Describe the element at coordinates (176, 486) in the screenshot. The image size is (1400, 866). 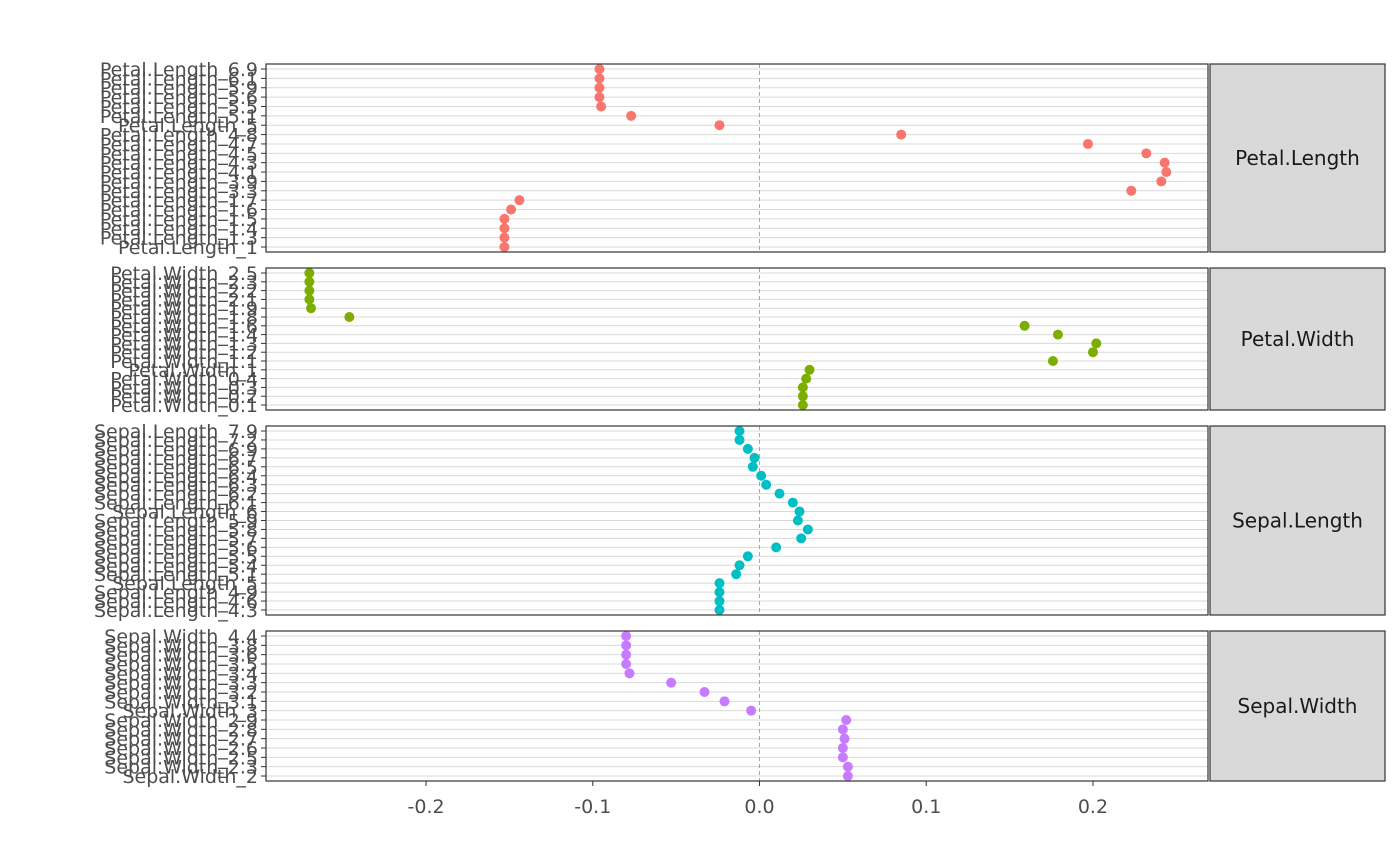
I see `y-tick-label: Sepal.Length_6.3` at that location.